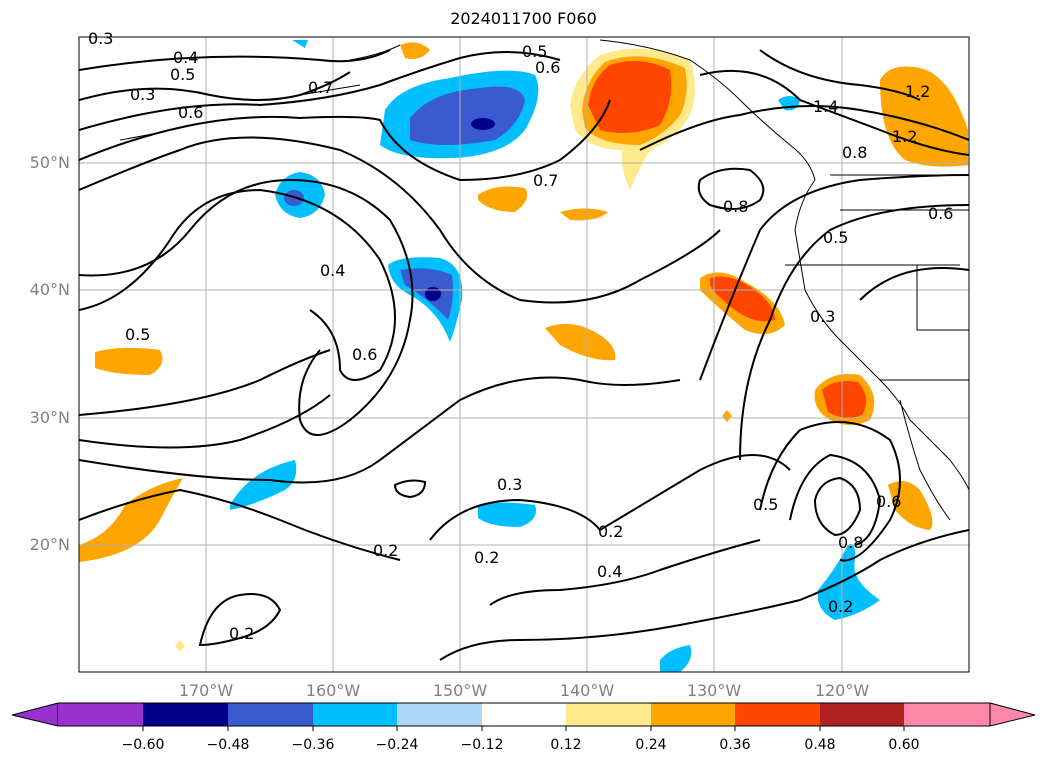  Describe the element at coordinates (129, 361) in the screenshot. I see `positive-anomaly-region-west` at that location.